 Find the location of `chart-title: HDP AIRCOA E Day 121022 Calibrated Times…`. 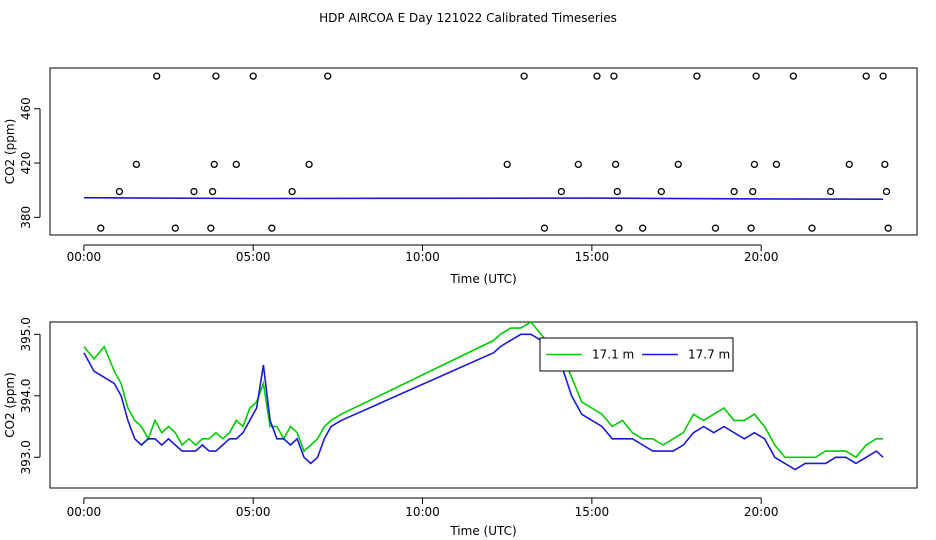

chart-title: HDP AIRCOA E Day 121022 Calibrated Times… is located at coordinates (468, 18).